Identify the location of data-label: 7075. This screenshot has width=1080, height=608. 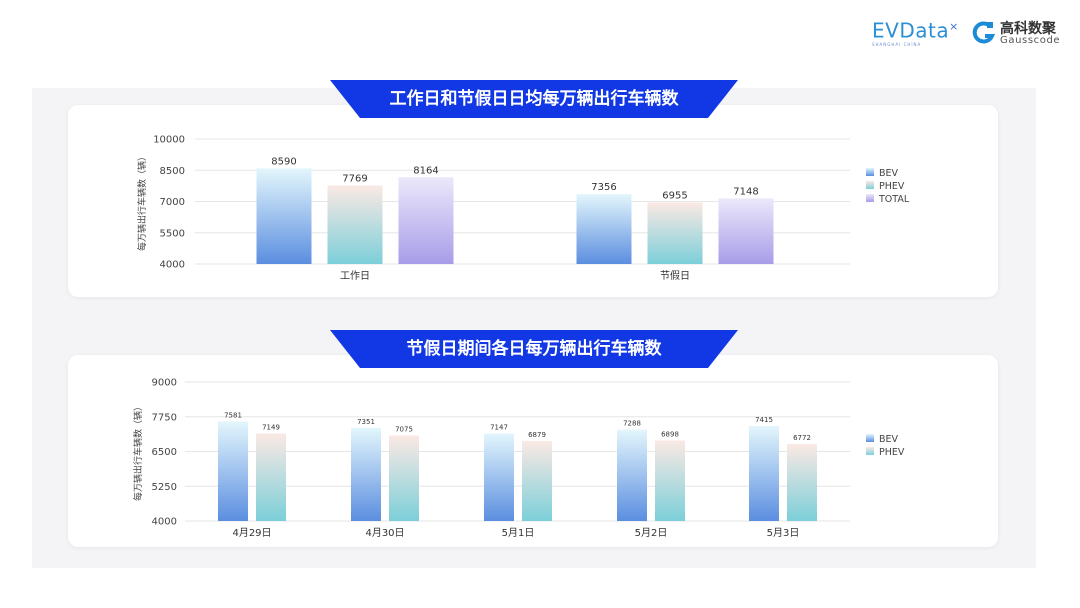
(404, 430).